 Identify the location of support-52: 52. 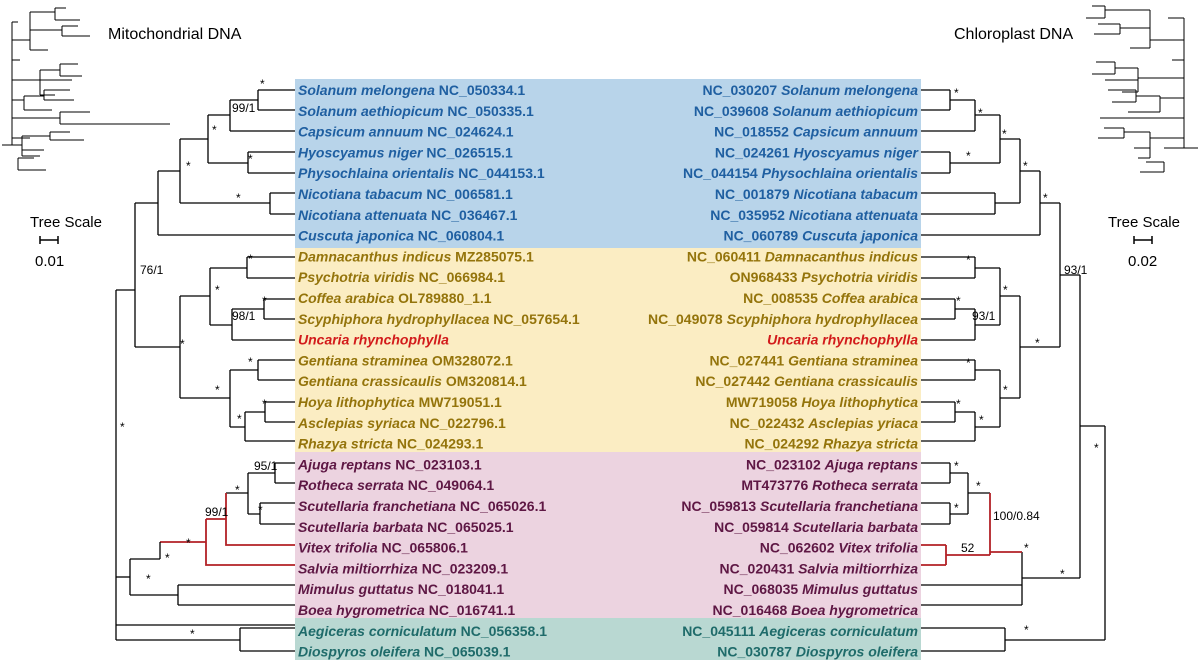
(968, 548).